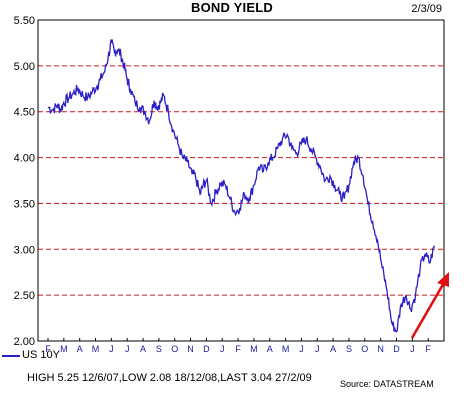 The width and height of the screenshot is (464, 400). I want to click on source-label: Source: DATASTREAM, so click(387, 384).